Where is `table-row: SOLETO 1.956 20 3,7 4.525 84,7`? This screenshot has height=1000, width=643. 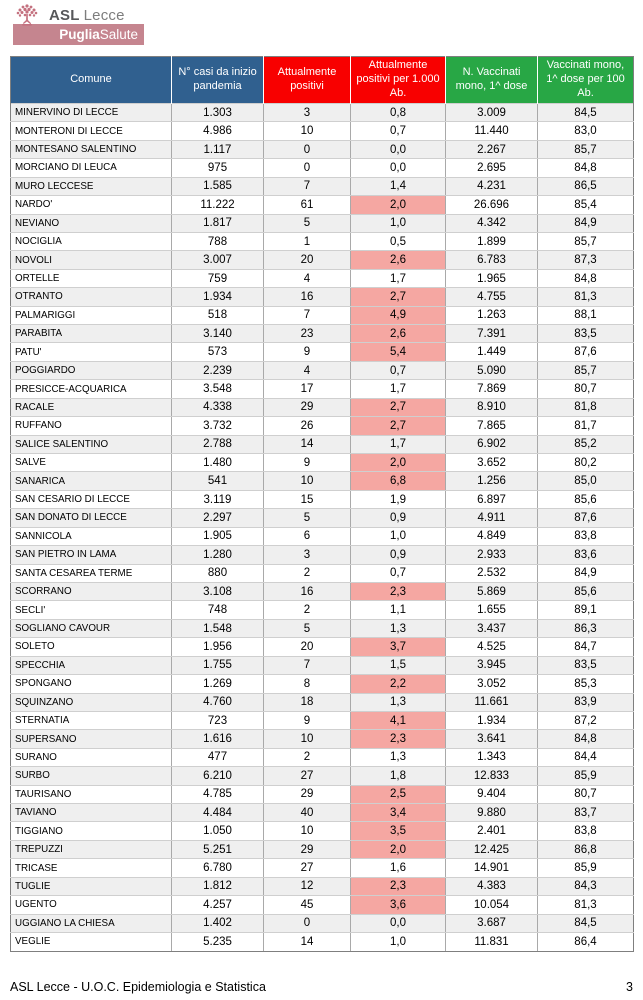 table-row: SOLETO 1.956 20 3,7 4.525 84,7 is located at coordinates (322, 647).